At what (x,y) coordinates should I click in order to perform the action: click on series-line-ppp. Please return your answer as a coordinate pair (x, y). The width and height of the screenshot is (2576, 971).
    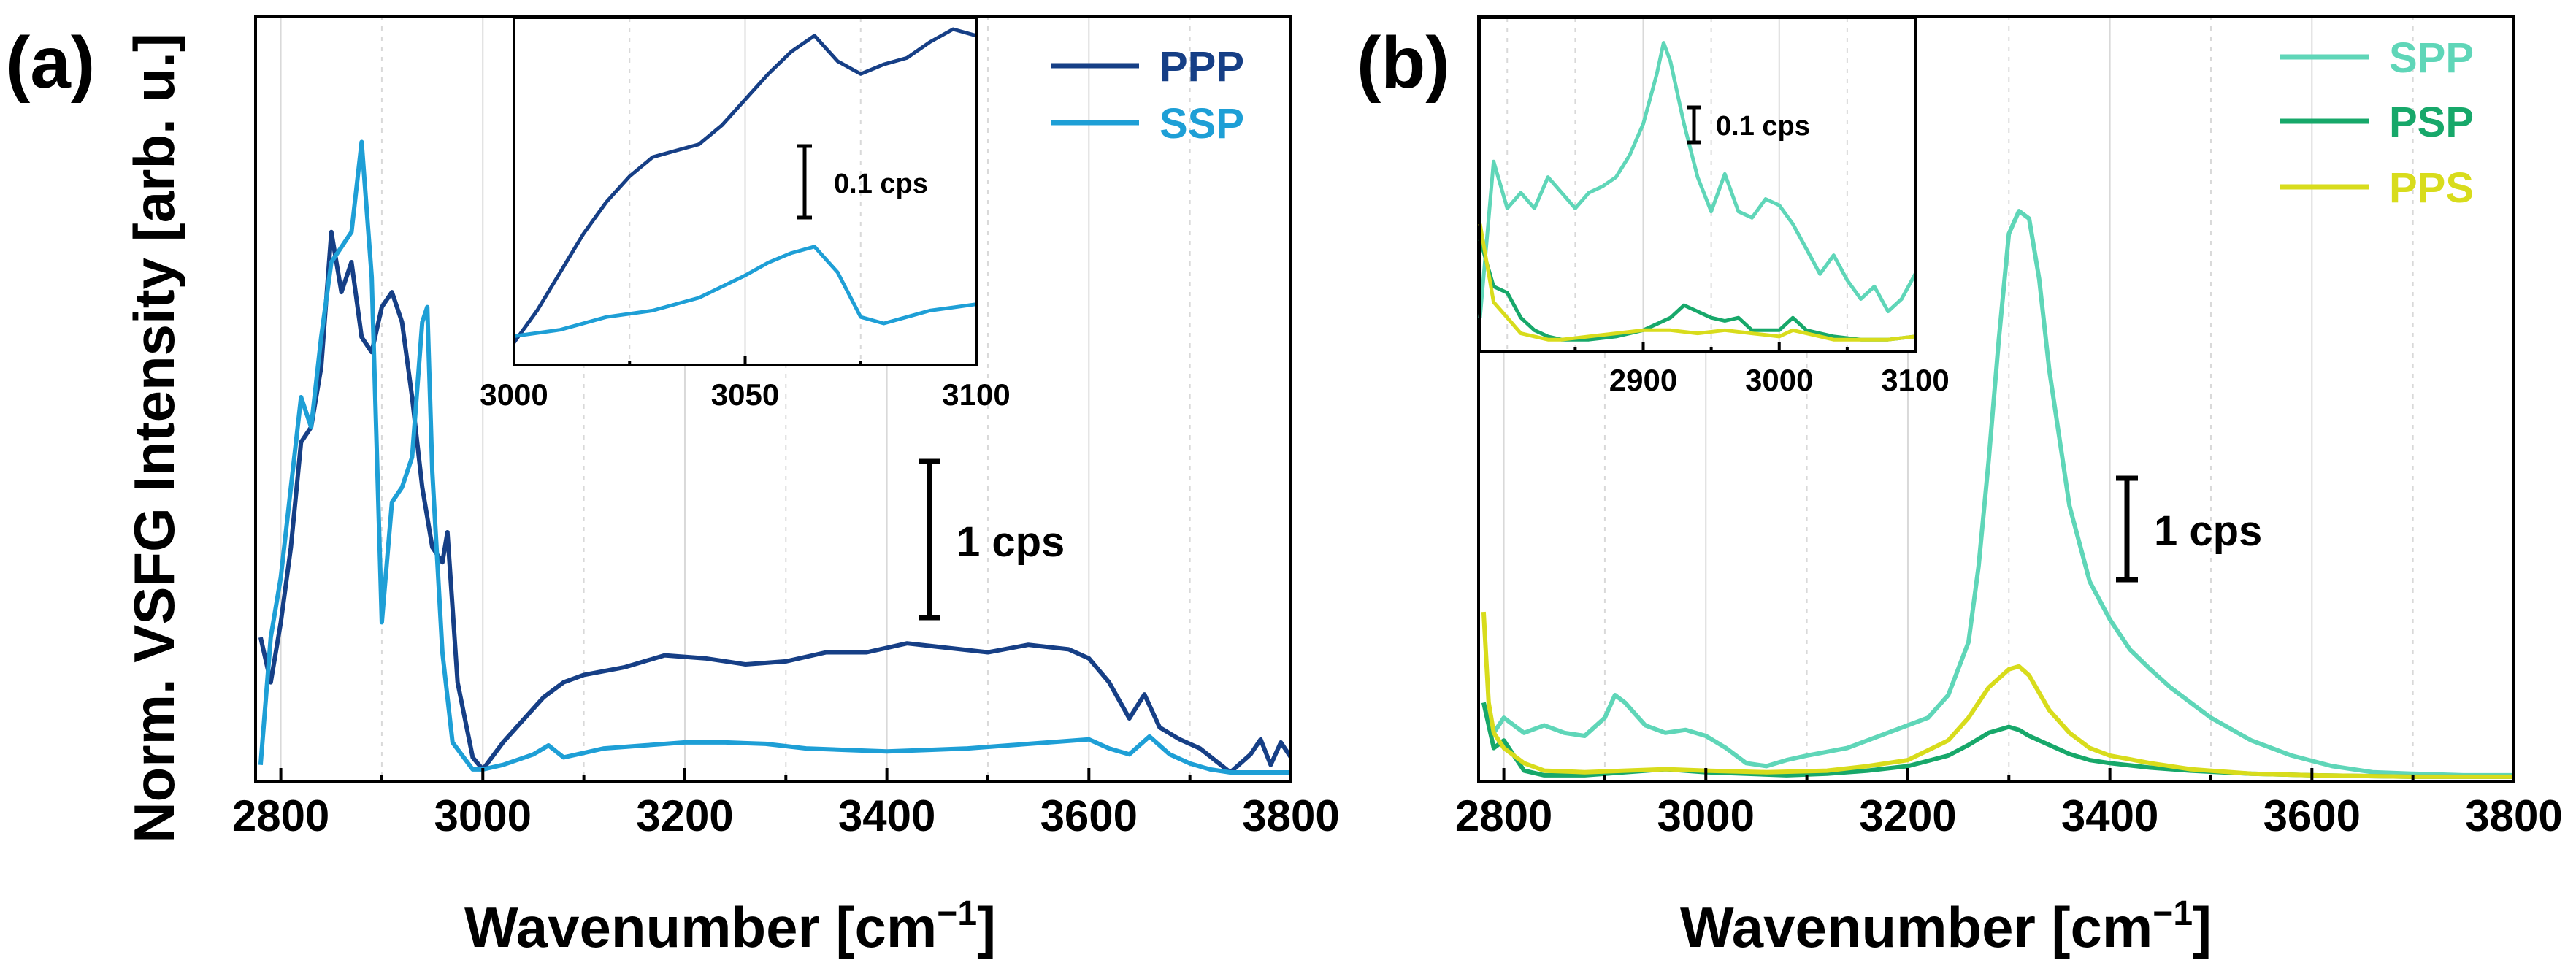
    Looking at the image, I should click on (744, 185).